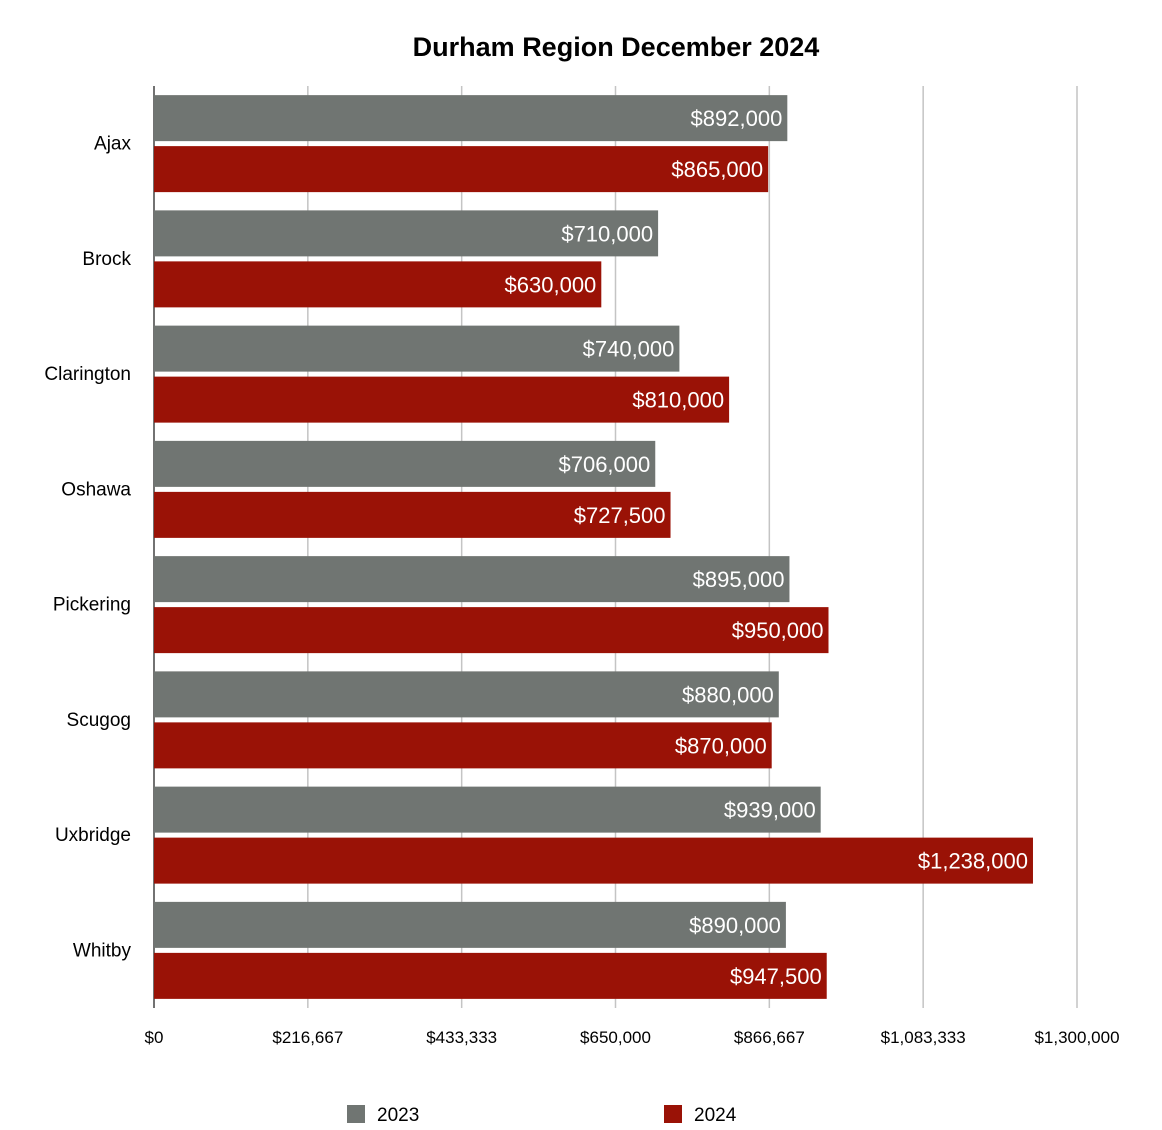 The image size is (1162, 1130). Describe the element at coordinates (542, 1115) in the screenshot. I see `legend: 2023 2024` at that location.